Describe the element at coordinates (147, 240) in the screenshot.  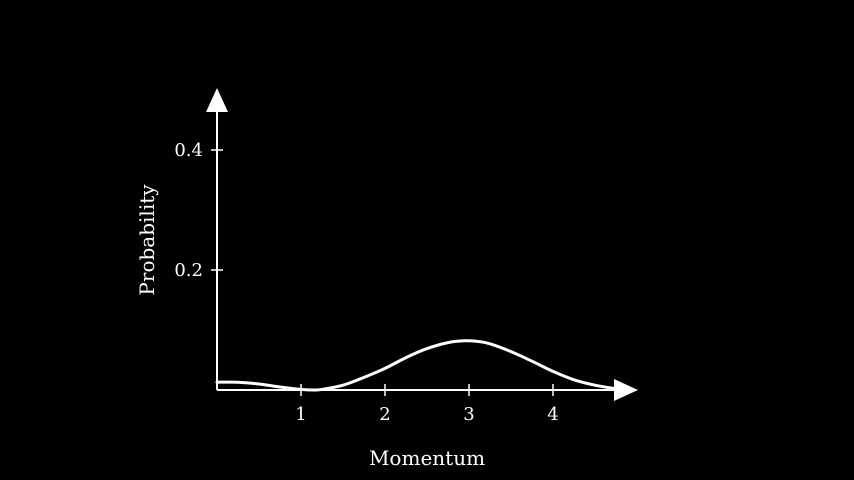
I see `y-axis-label: Probability` at that location.